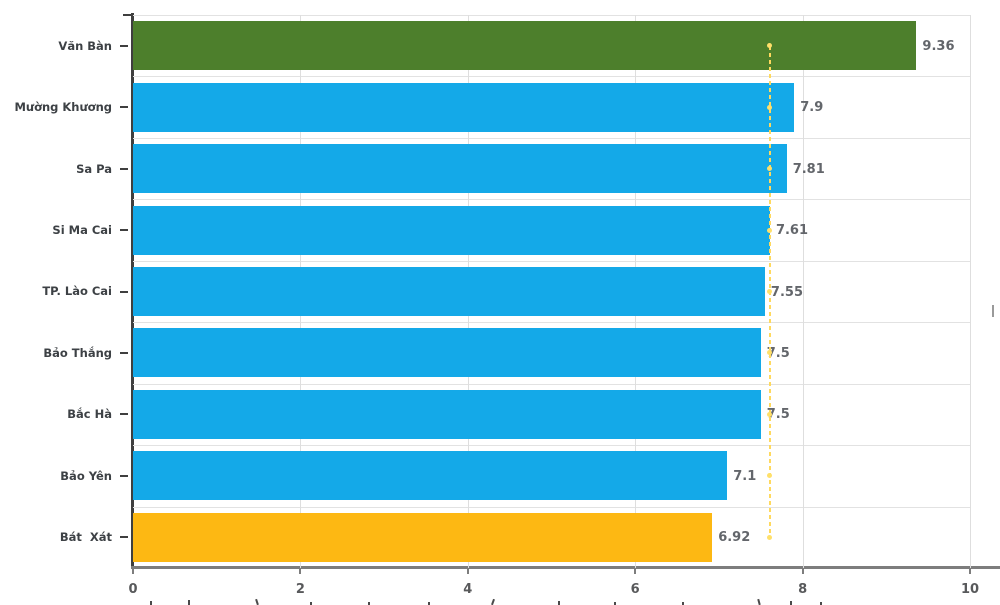 This screenshot has width=1000, height=605. What do you see at coordinates (300, 589) in the screenshot?
I see `x-axis-tick-label: 2` at bounding box center [300, 589].